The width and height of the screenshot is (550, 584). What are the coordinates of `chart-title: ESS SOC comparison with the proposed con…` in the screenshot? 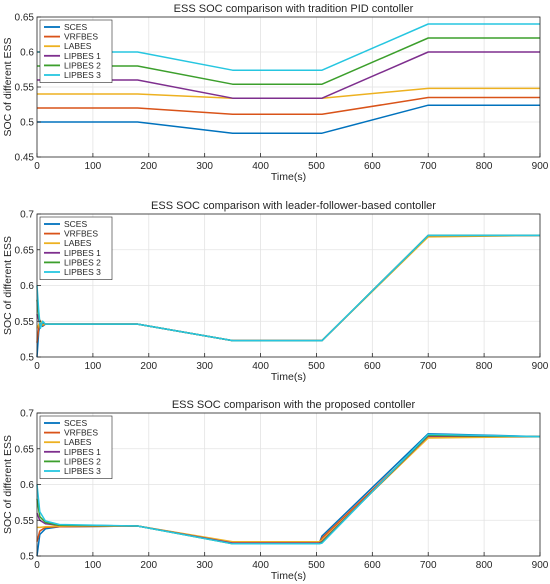 It's located at (294, 405).